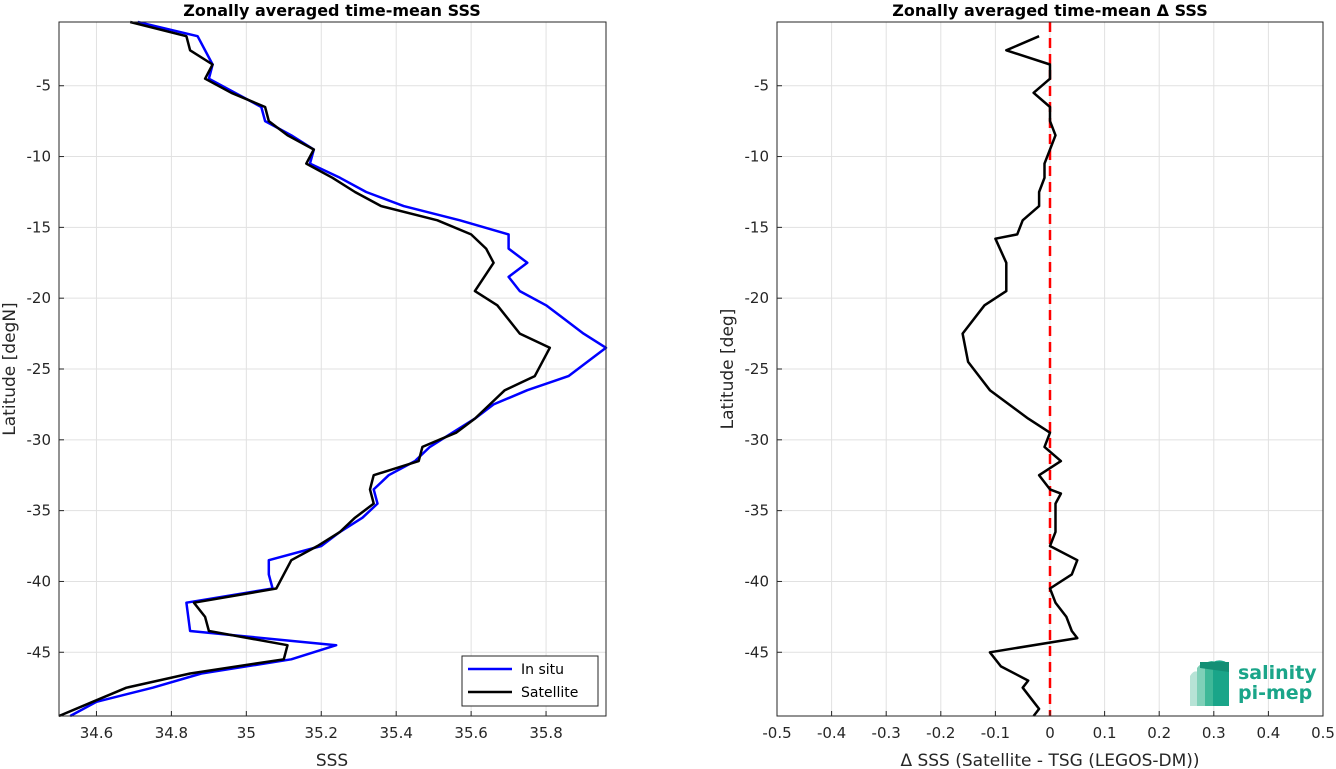 The image size is (1336, 769). Describe the element at coordinates (171, 733) in the screenshot. I see `x-tick-label: 34.8` at that location.